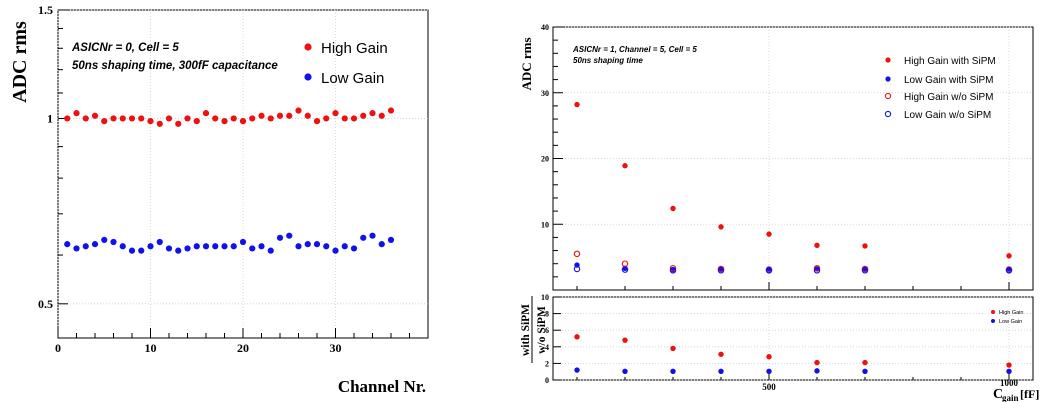 This screenshot has height=402, width=1043. What do you see at coordinates (346, 63) in the screenshot?
I see `left-legend: High Gain Low Gain` at bounding box center [346, 63].